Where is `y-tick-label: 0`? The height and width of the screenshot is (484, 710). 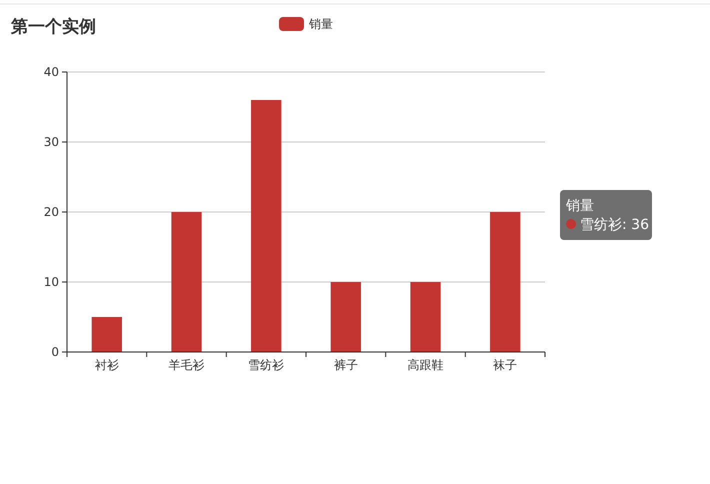
y-tick-label: 0 is located at coordinates (55, 352).